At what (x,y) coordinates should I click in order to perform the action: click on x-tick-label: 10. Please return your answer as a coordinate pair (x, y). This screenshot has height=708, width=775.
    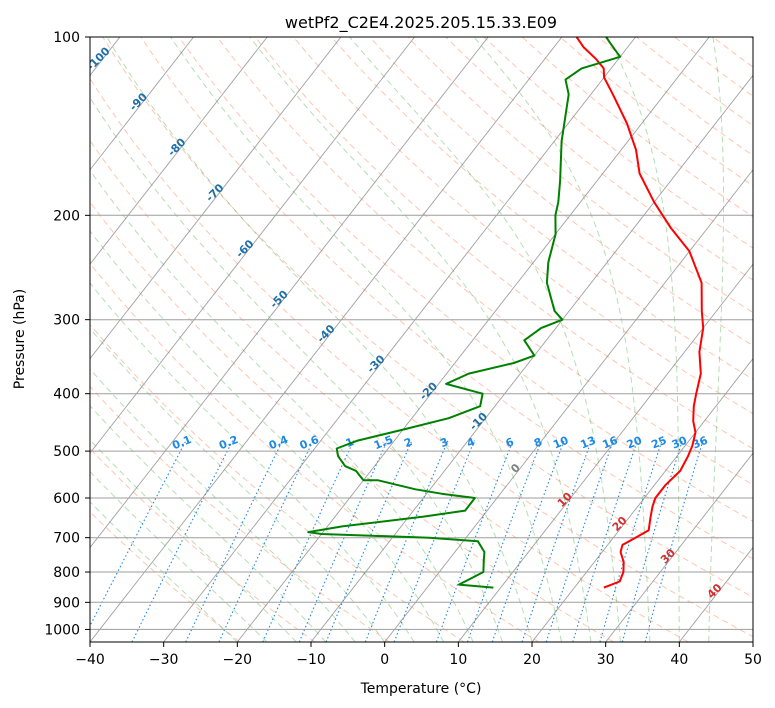
    Looking at the image, I should click on (458, 660).